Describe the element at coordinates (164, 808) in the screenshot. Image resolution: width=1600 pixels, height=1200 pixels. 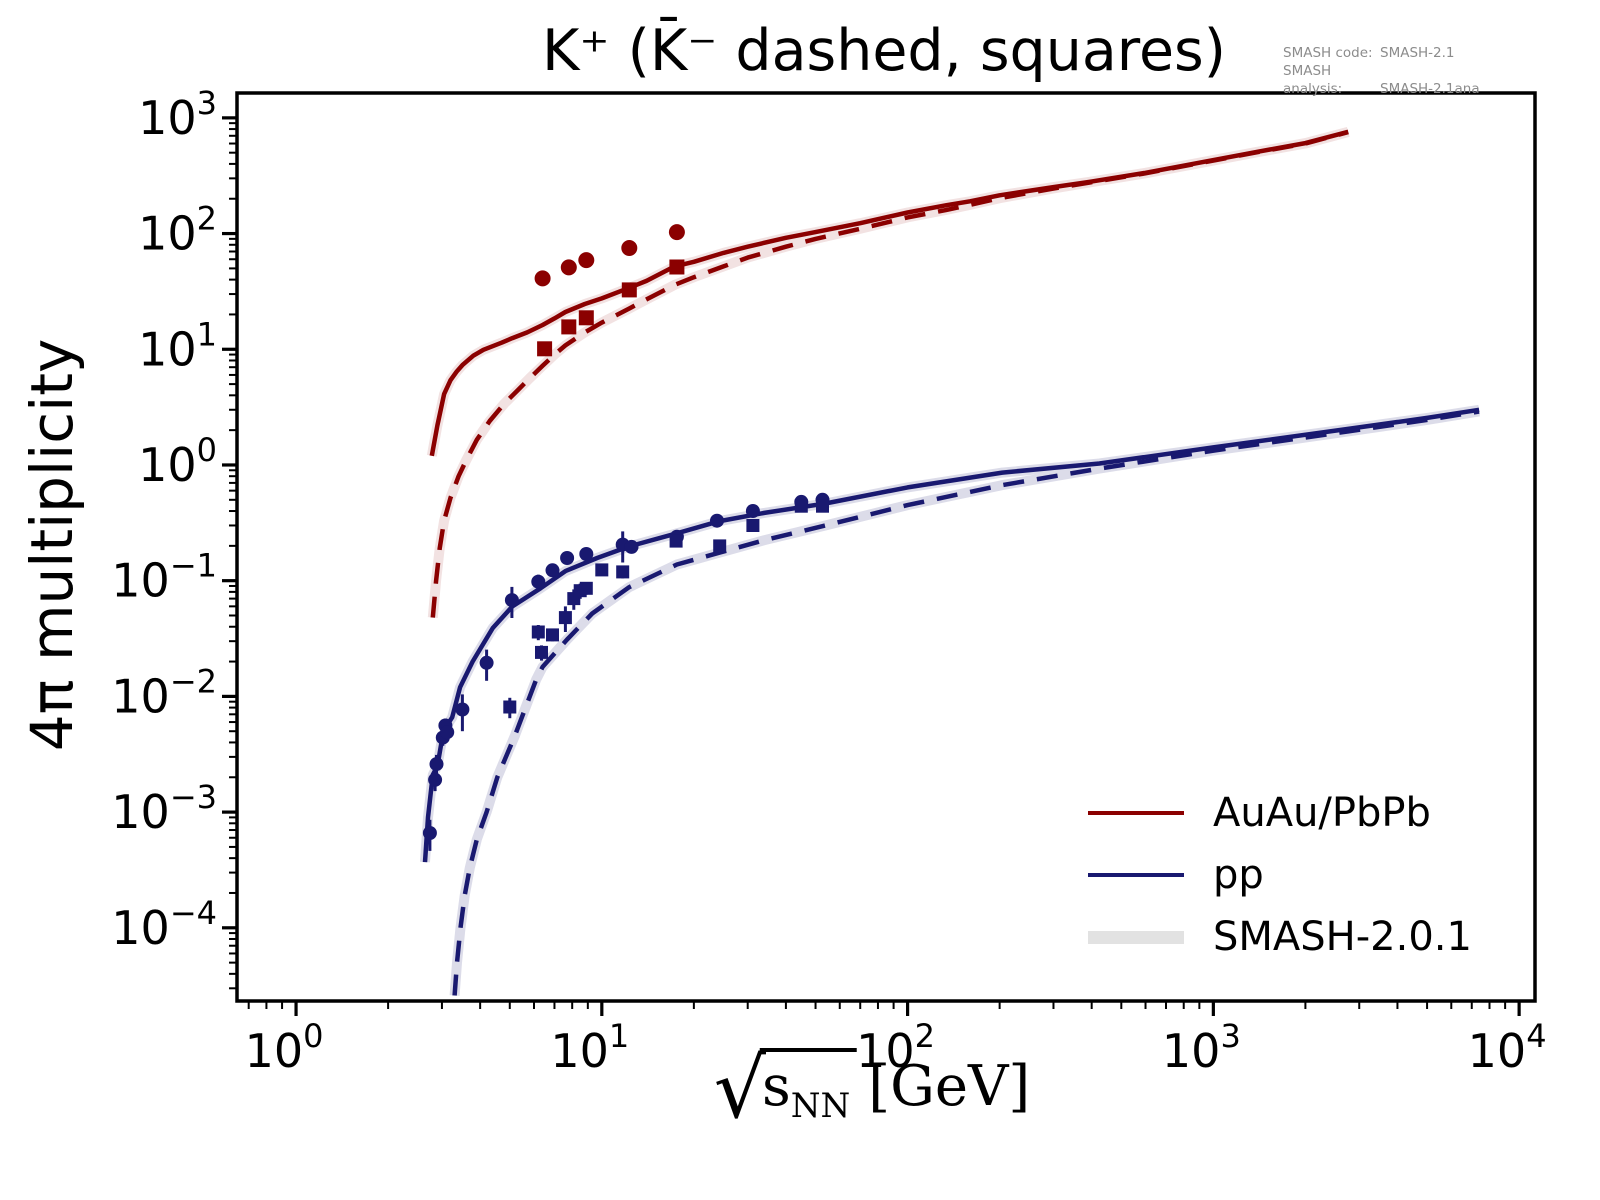
I see `svg-text: 10⁻³` at that location.